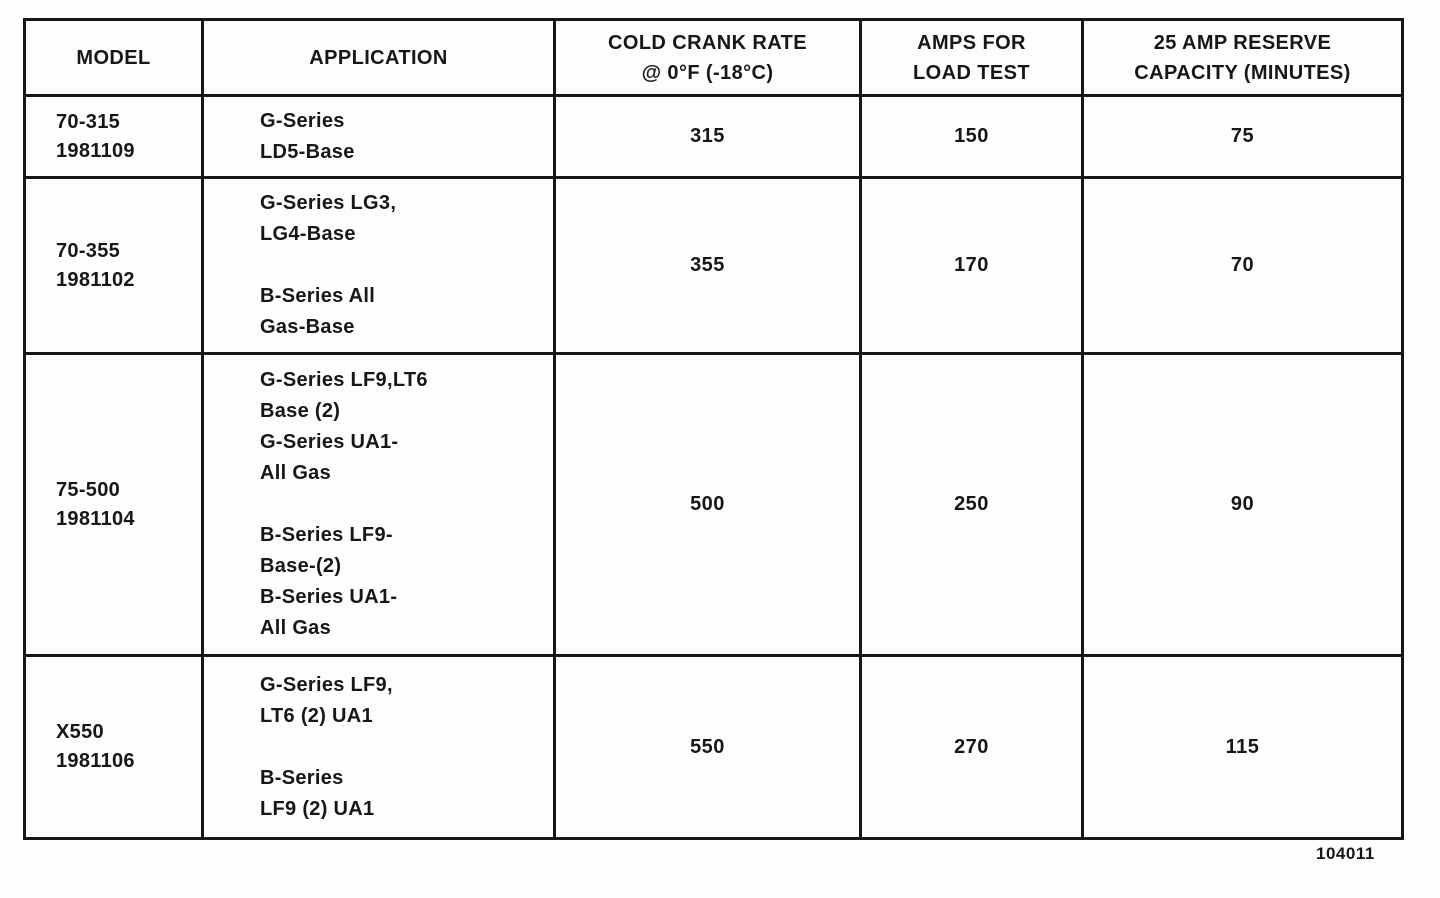 The image size is (1440, 898). What do you see at coordinates (378, 136) in the screenshot?
I see `application-cell: G-Series LD5-Base` at bounding box center [378, 136].